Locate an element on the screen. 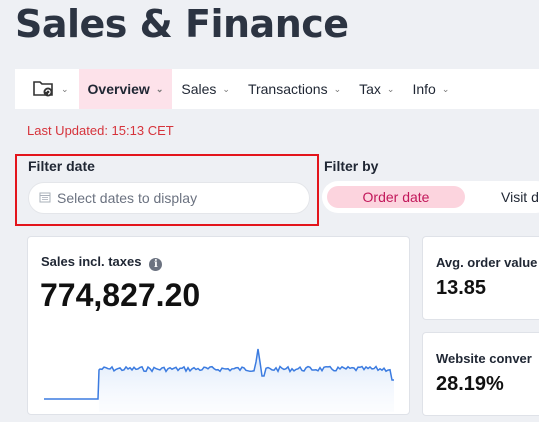 The height and width of the screenshot is (422, 539). tab-label: Overview is located at coordinates (118, 89).